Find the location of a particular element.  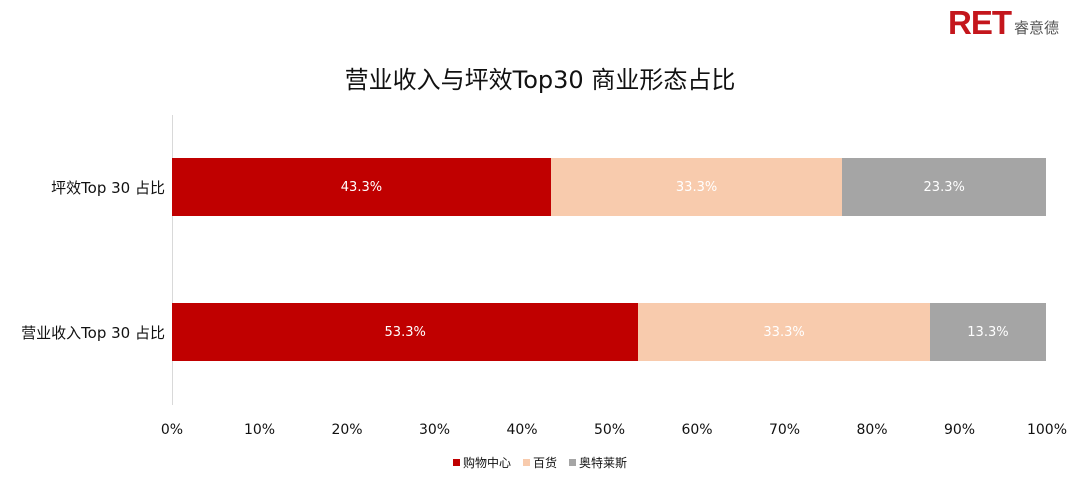

logo-cn: 睿意德 is located at coordinates (1037, 28).